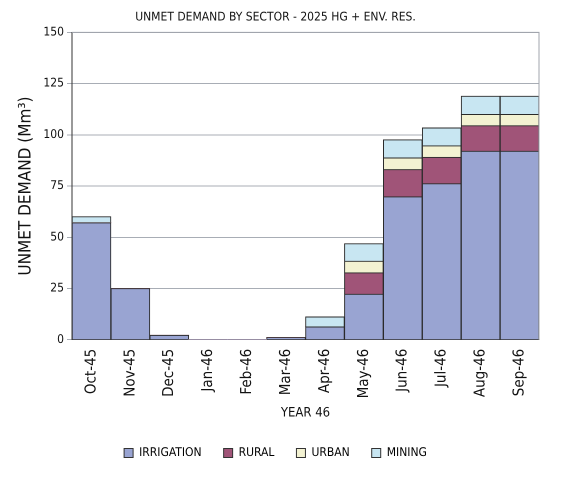  I want to click on y-tick-label: 100, so click(53, 133).